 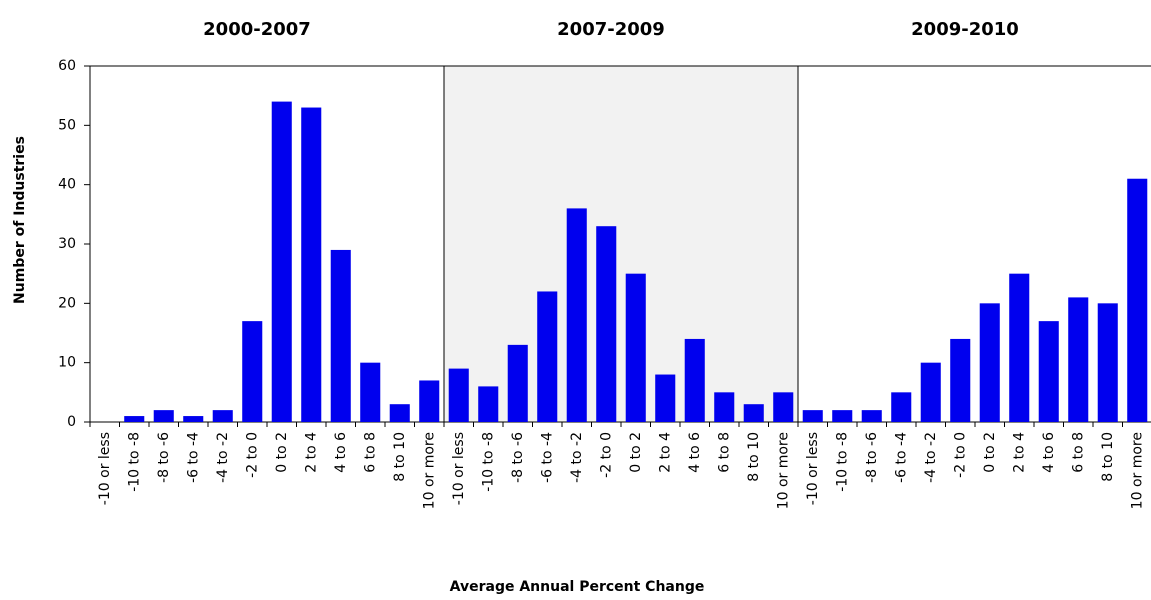 I want to click on y-tick-label: 0, so click(x=71, y=422).